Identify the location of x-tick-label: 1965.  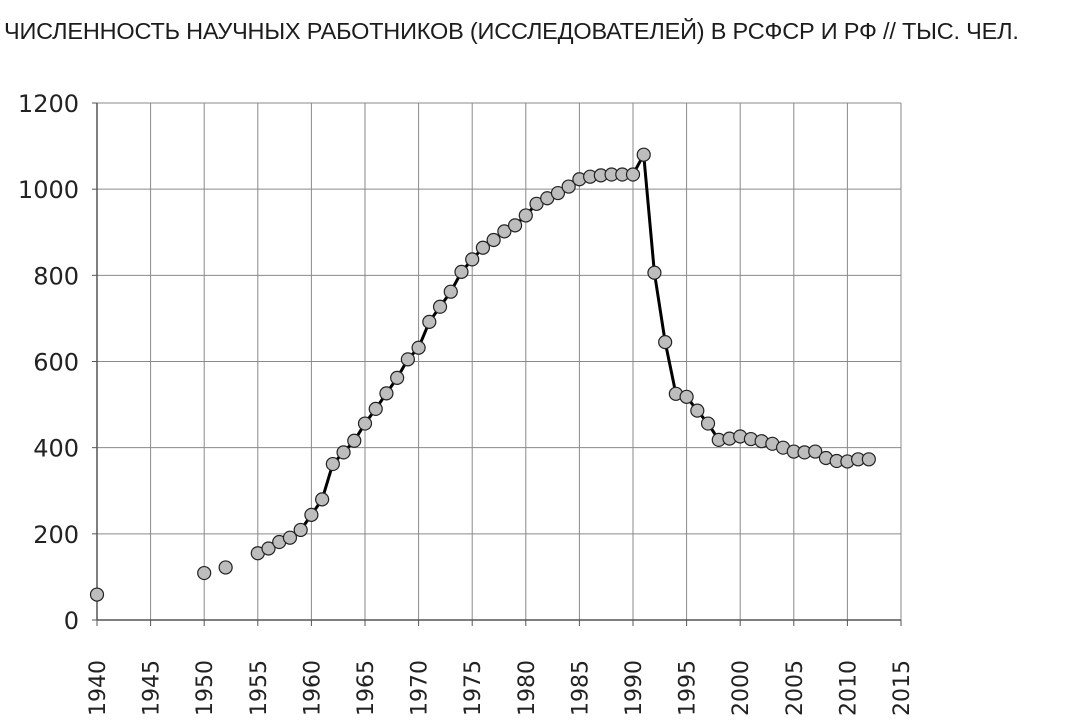
(366, 688).